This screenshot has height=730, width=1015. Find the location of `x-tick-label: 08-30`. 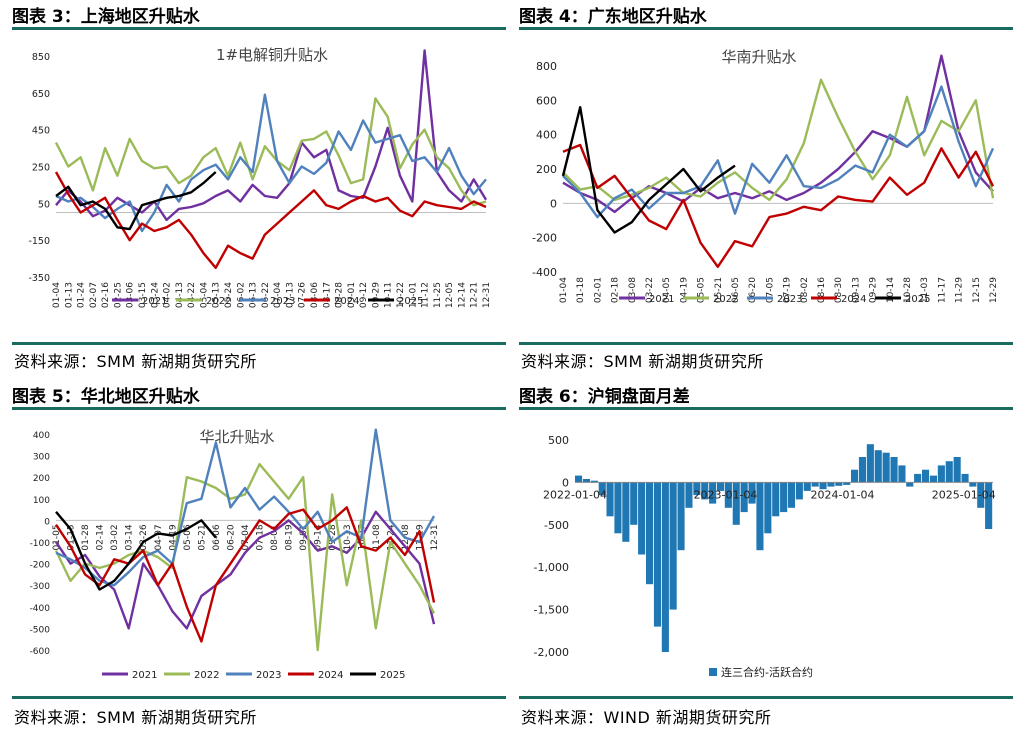

x-tick-label: 08-30 is located at coordinates (839, 290).